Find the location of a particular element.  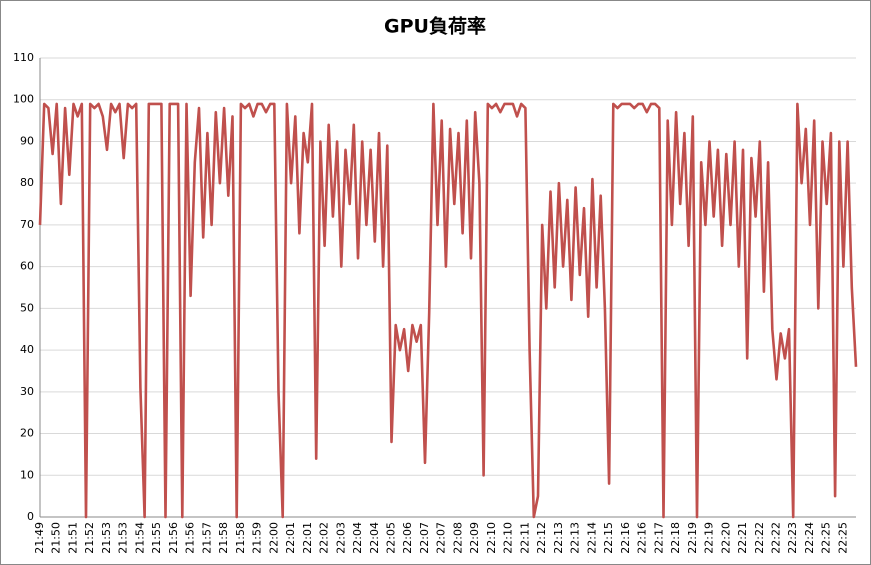

y-tick-label: 20 is located at coordinates (27, 433).